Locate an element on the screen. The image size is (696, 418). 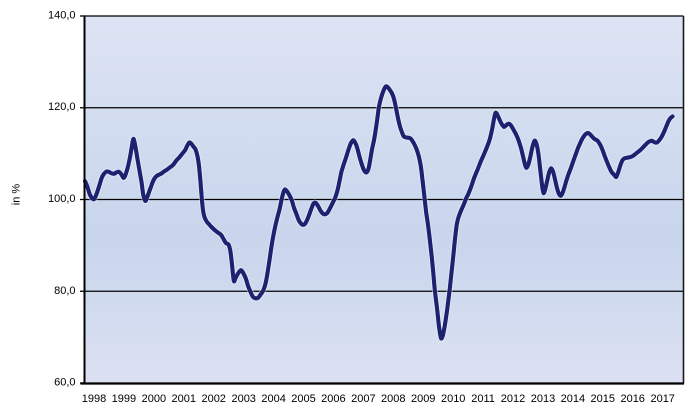
svg-text: 2002 is located at coordinates (213, 399).